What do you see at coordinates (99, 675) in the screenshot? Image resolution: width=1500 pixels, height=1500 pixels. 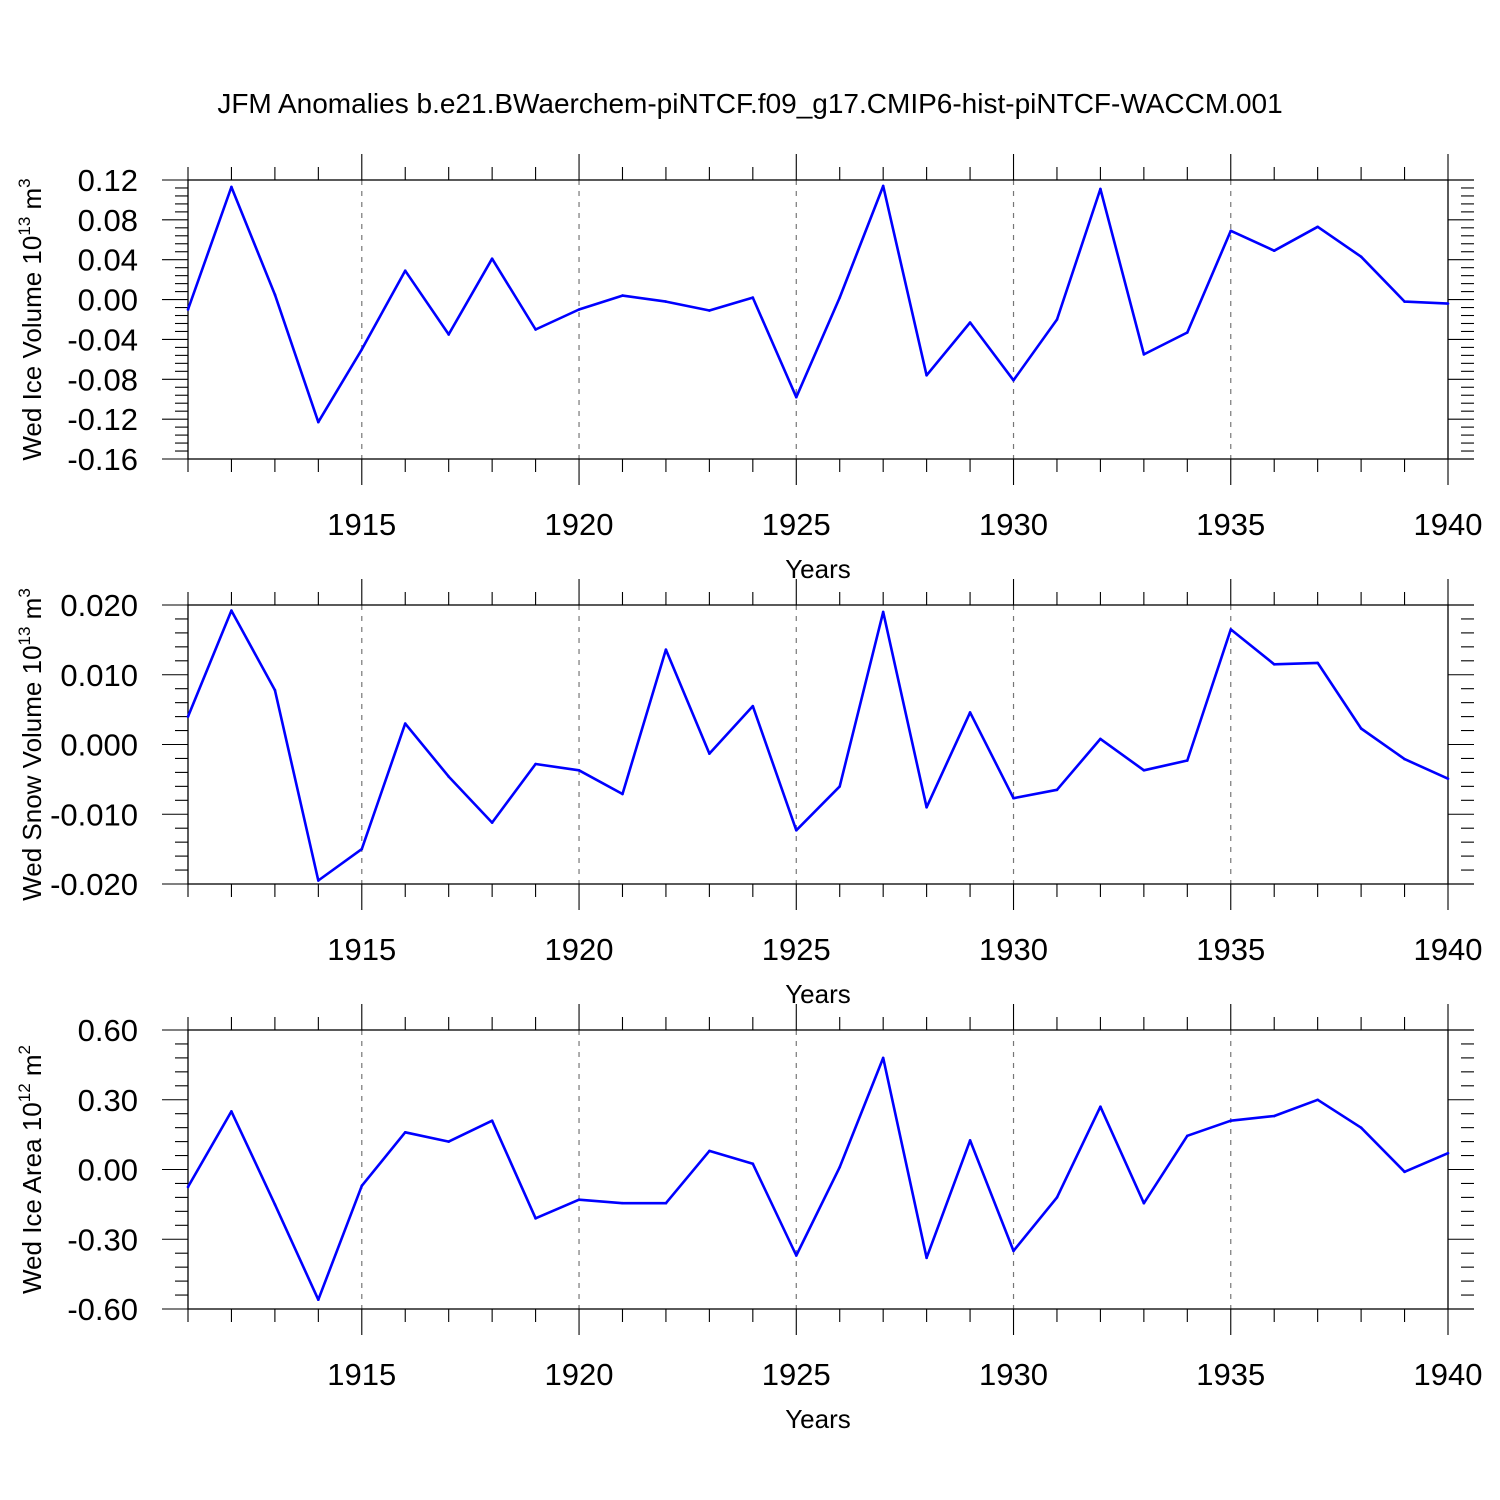 I see `y-tick-label: 0.010` at bounding box center [99, 675].